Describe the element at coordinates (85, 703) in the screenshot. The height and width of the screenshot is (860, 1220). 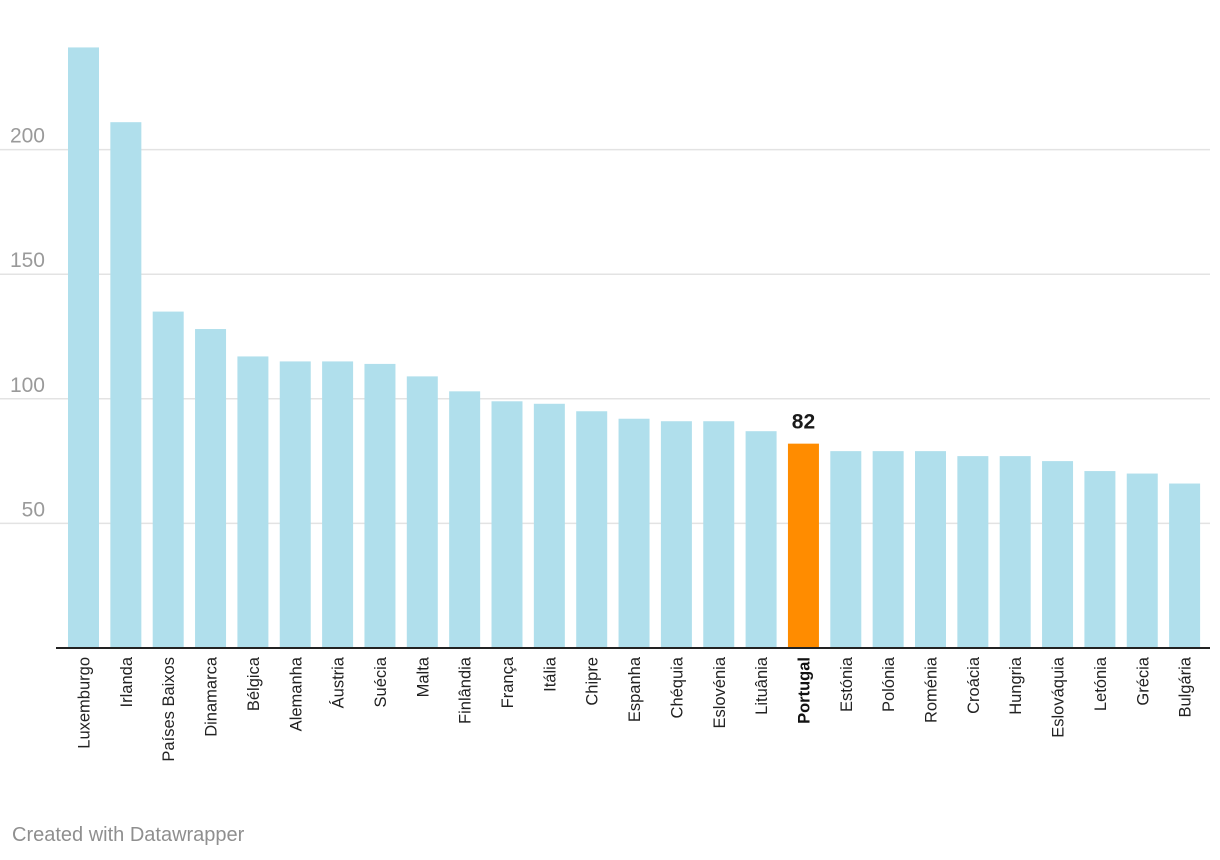
I see `x-tick-label-luxemburgo: Luxemburgo` at that location.